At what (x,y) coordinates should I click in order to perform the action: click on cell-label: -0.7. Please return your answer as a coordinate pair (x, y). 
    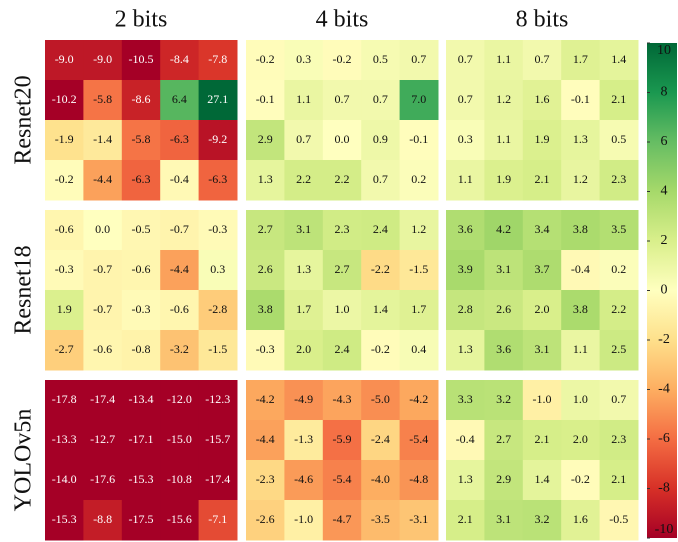
    Looking at the image, I should click on (102, 309).